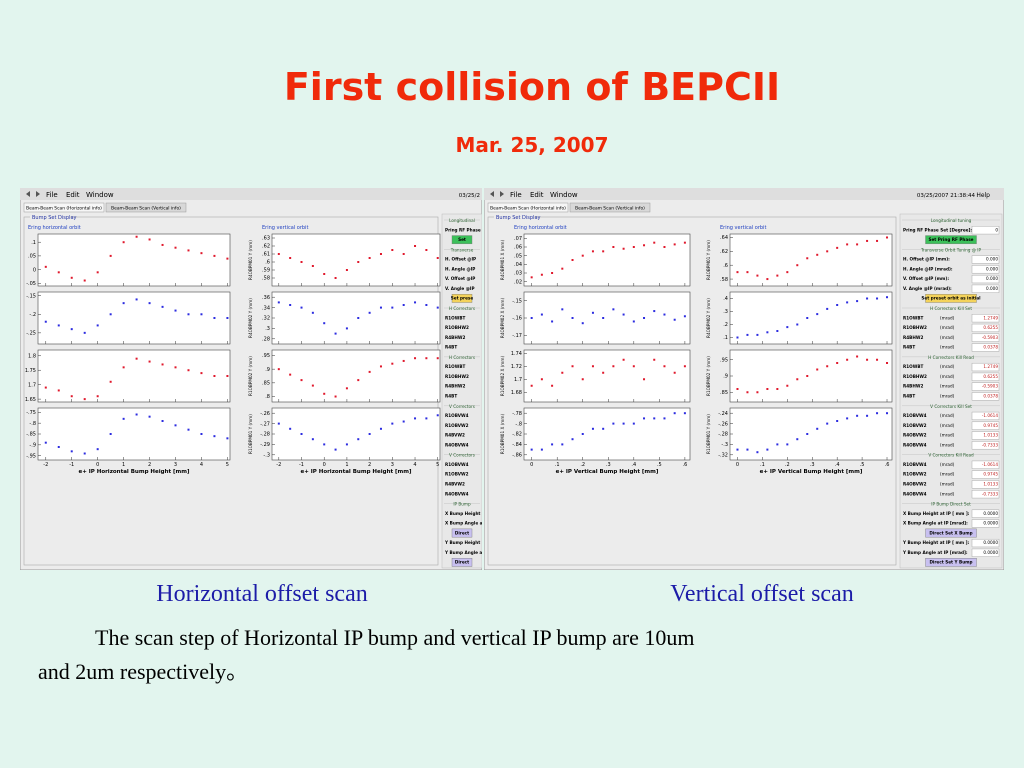  What do you see at coordinates (457, 425) in the screenshot?
I see `field-label: R1OBVW2` at bounding box center [457, 425].